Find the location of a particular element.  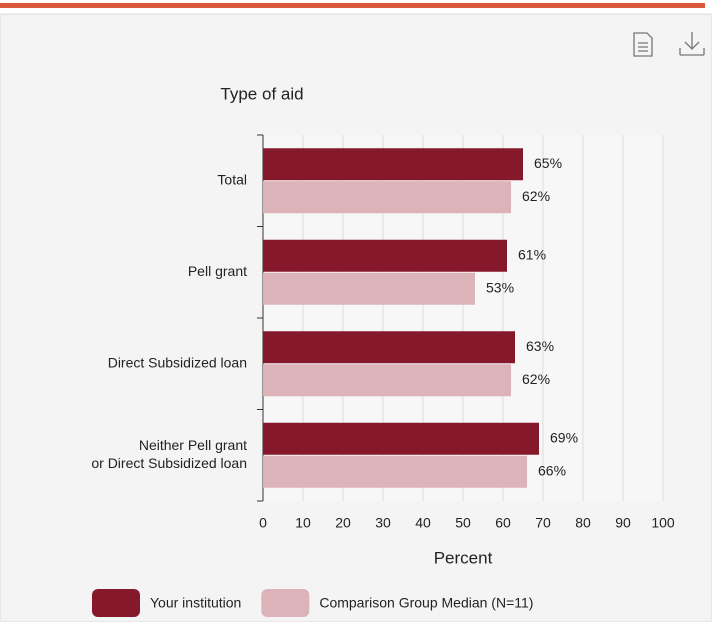

x-tick-label: 100 is located at coordinates (663, 523).